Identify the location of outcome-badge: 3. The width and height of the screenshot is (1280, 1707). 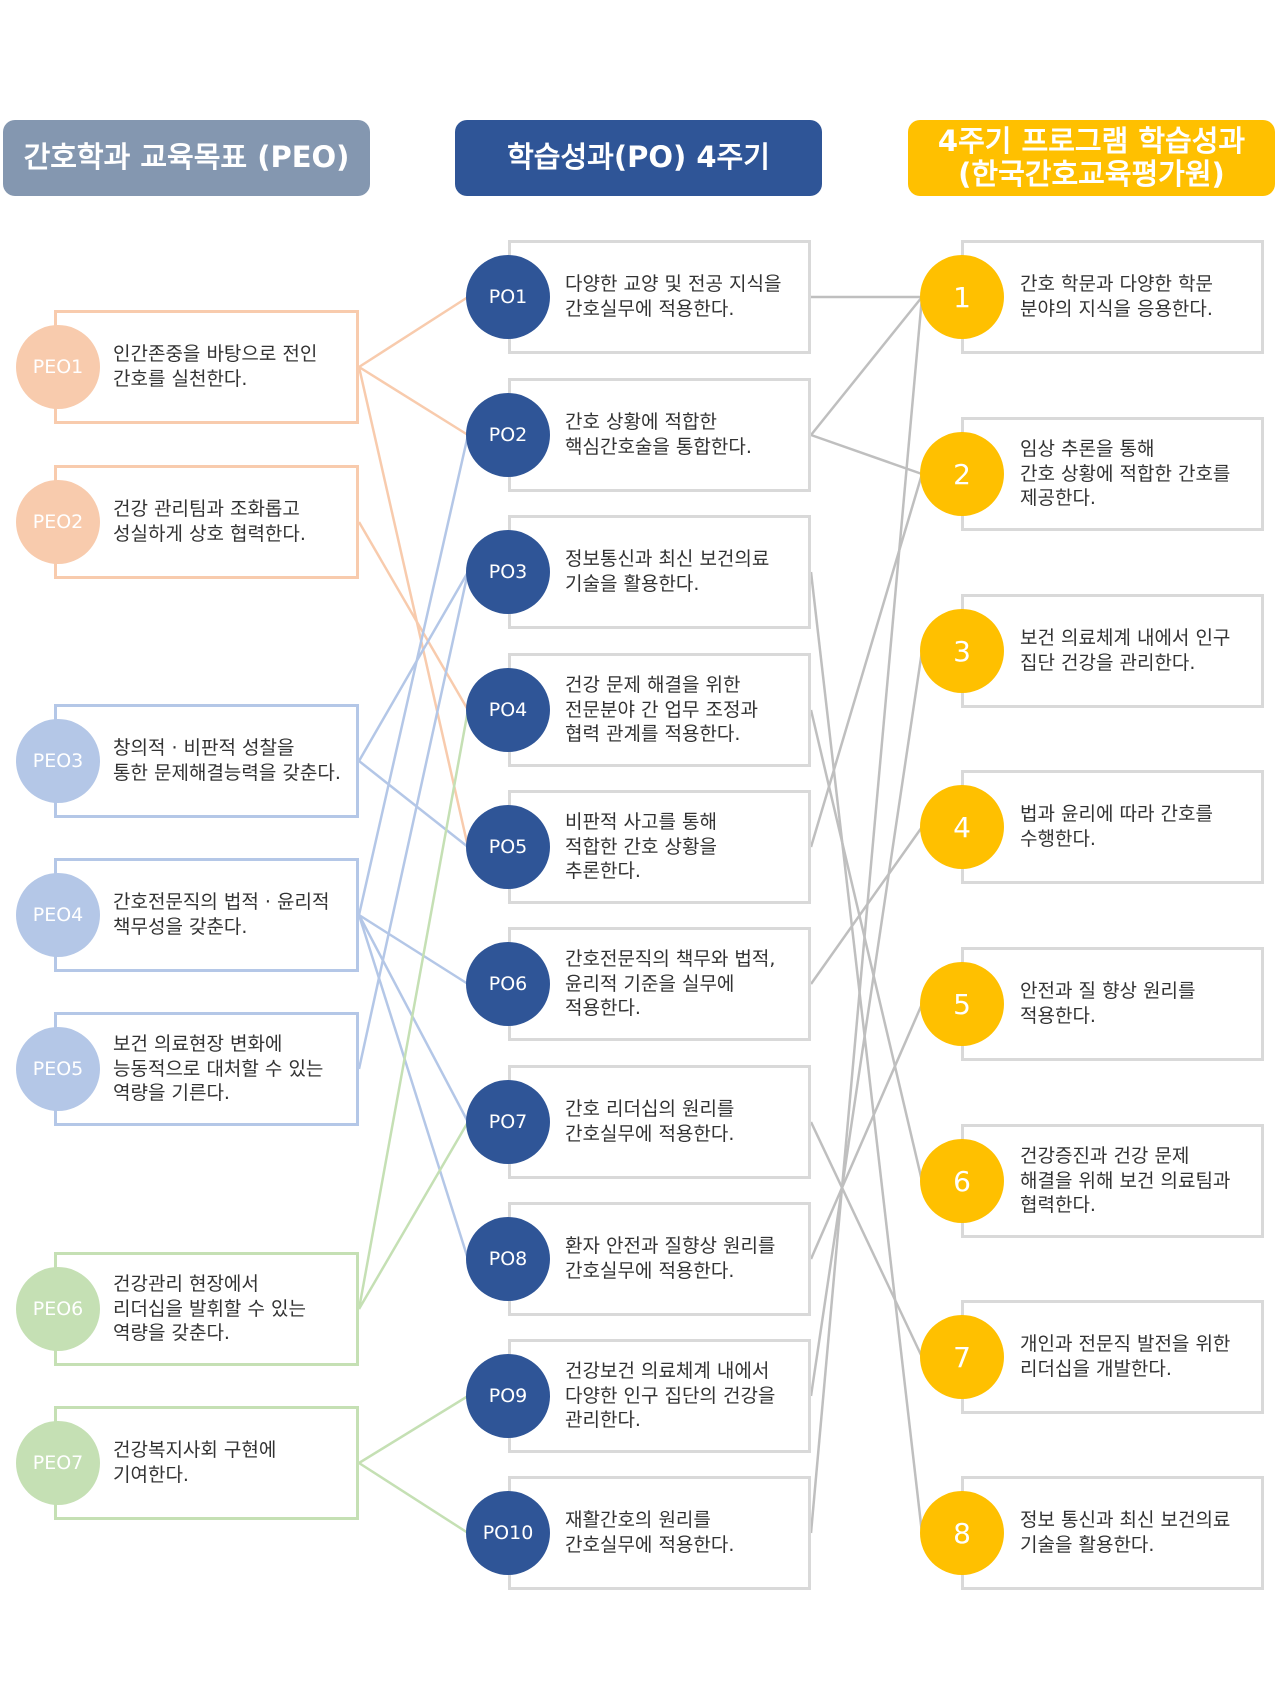
(962, 651).